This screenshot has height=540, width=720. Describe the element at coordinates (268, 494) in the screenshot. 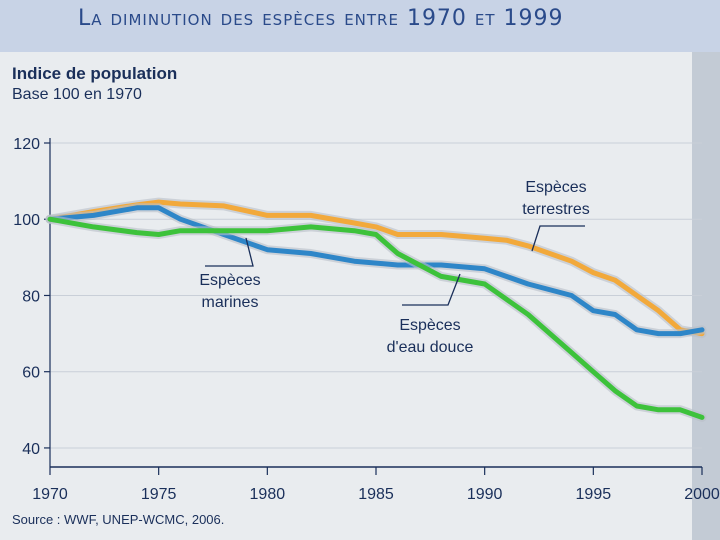

I see `x-tick-label: 1980` at that location.